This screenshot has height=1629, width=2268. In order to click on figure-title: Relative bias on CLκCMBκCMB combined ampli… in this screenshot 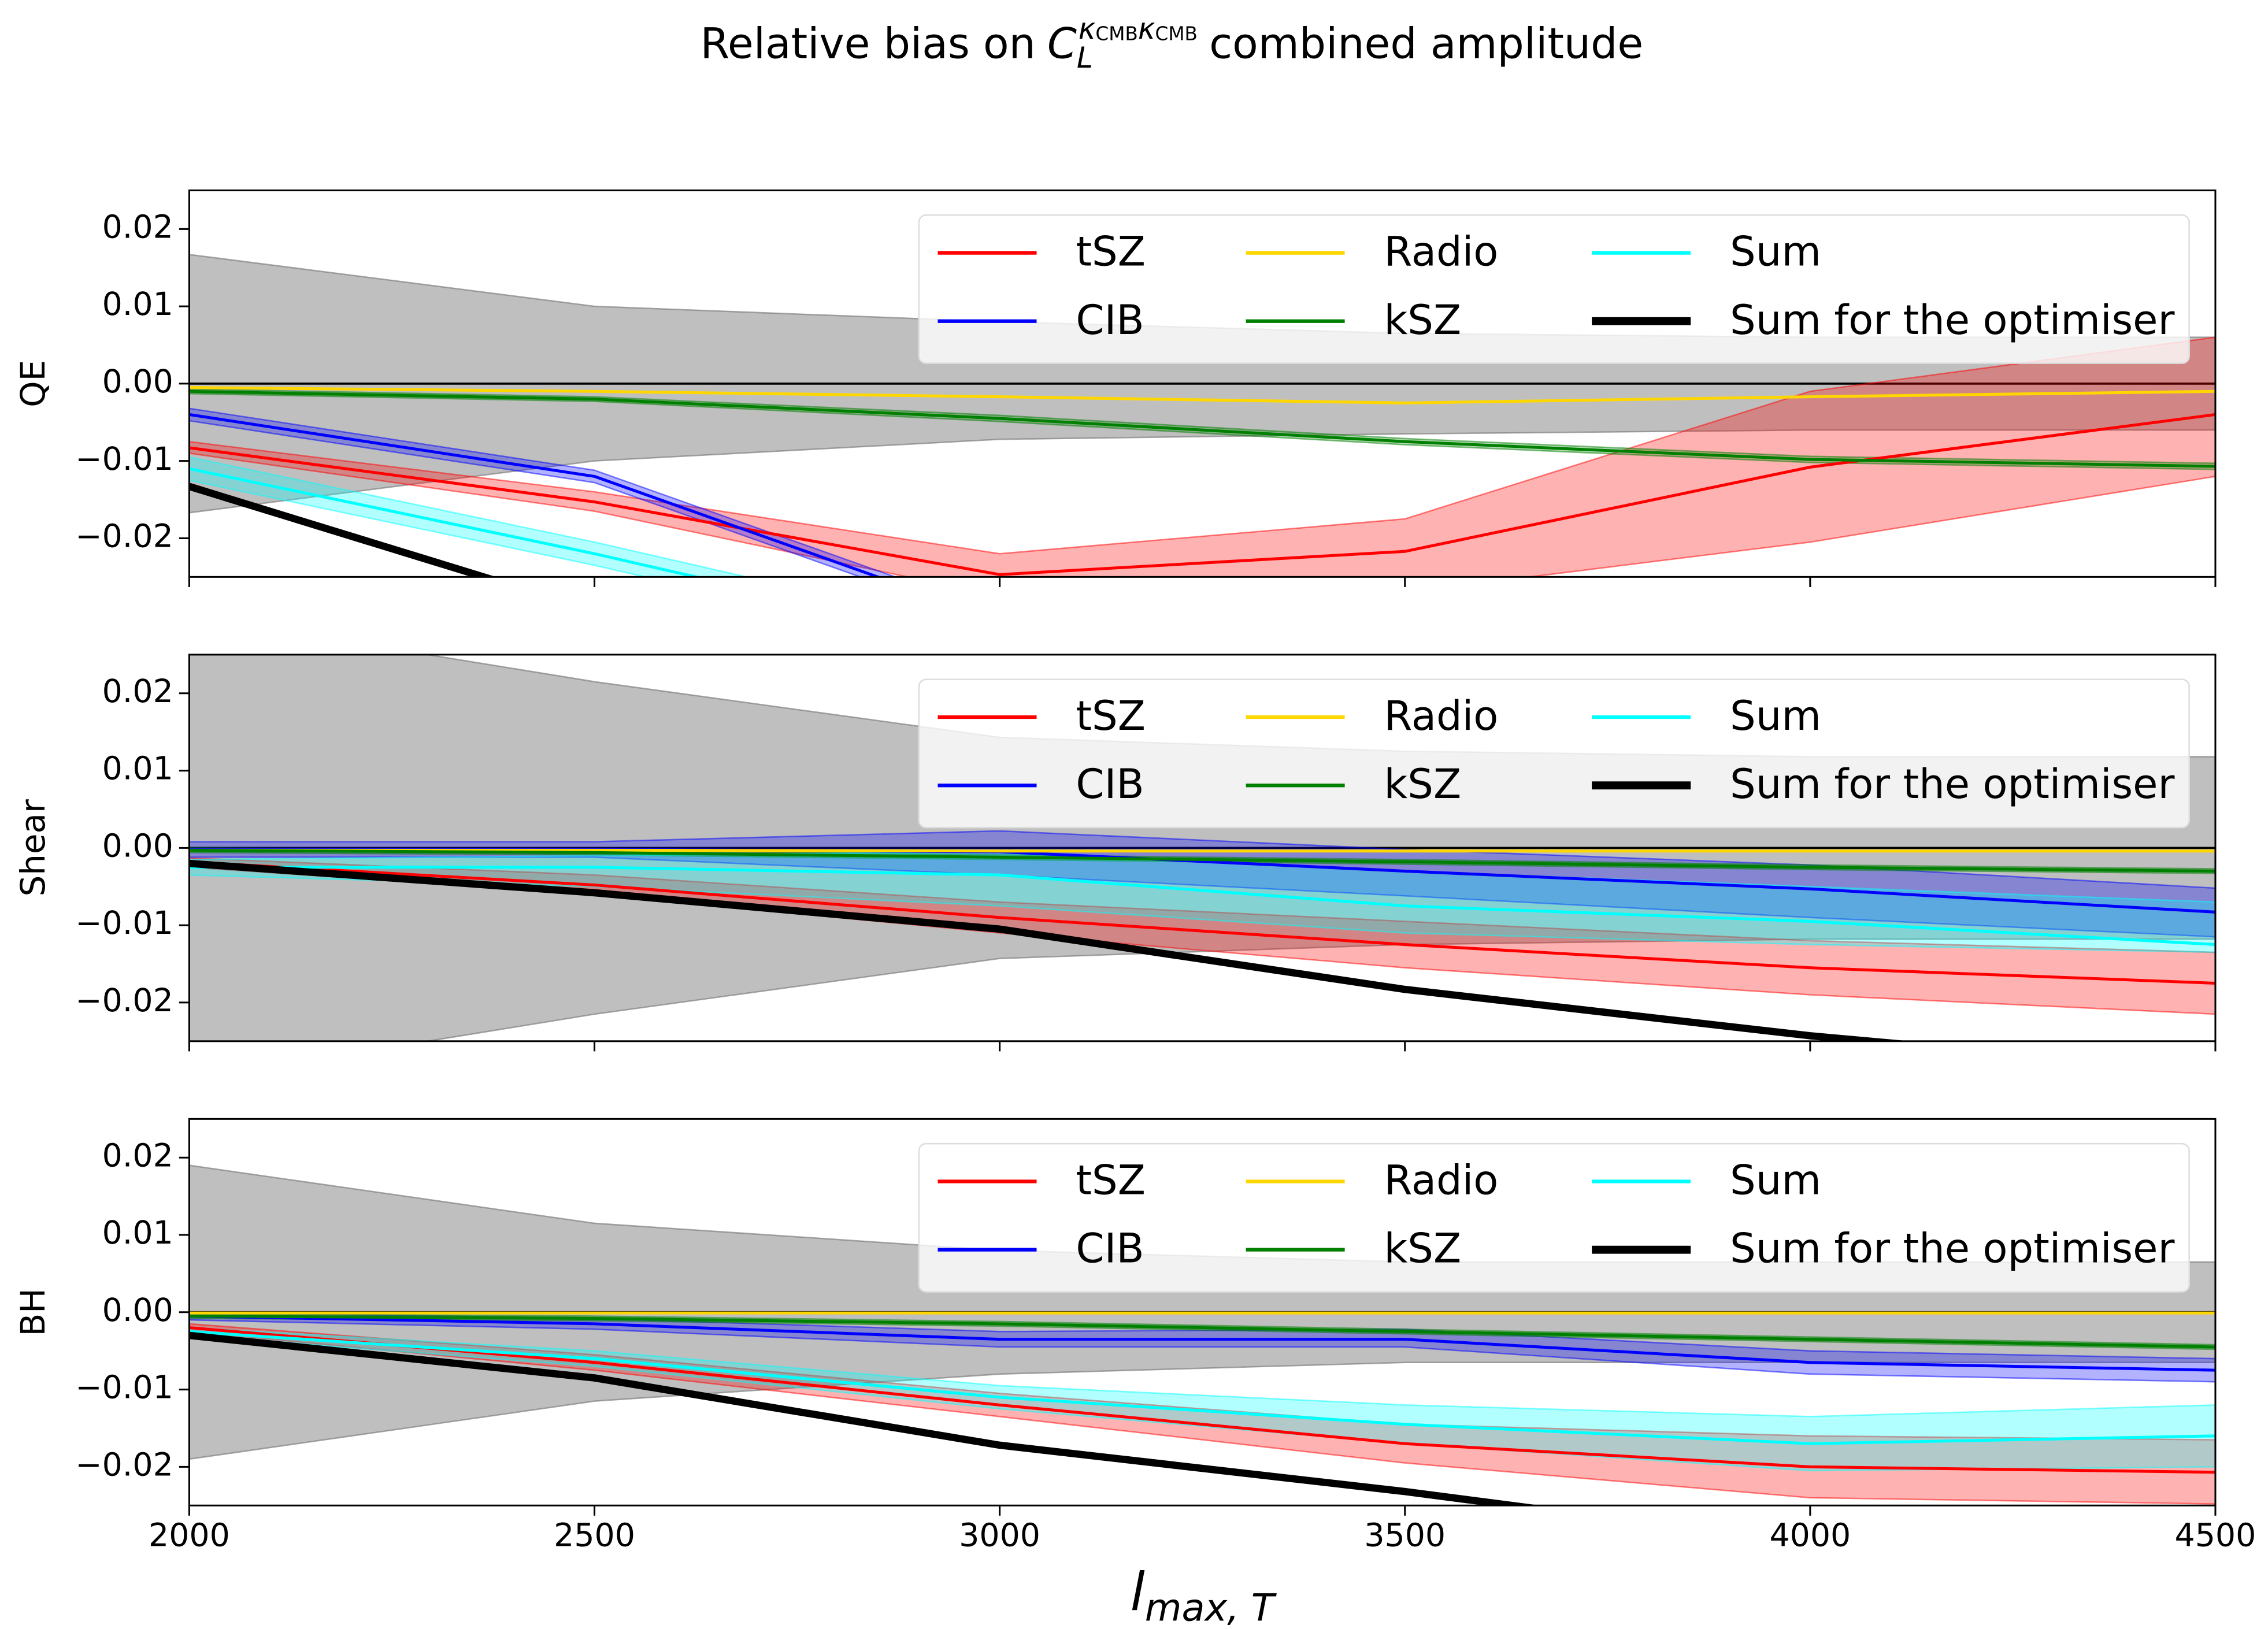, I will do `click(1172, 42)`.